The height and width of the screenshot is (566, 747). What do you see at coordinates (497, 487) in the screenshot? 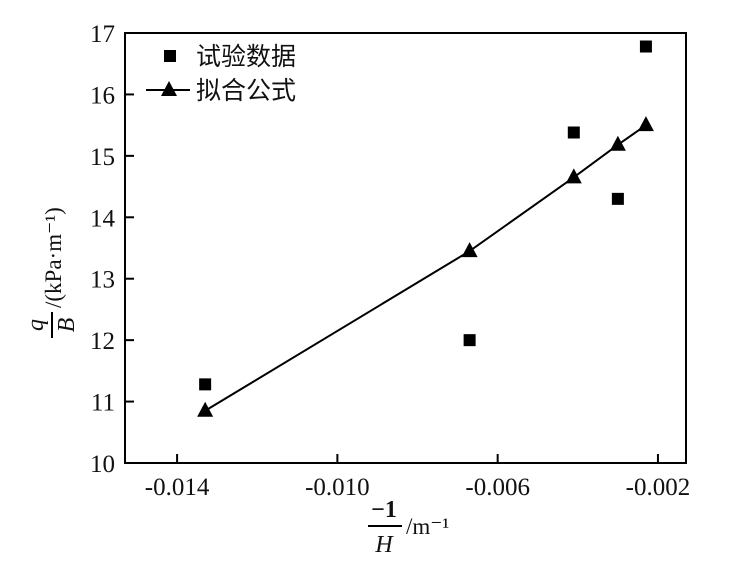
I see `x-tick-label: -0.006` at bounding box center [497, 487].